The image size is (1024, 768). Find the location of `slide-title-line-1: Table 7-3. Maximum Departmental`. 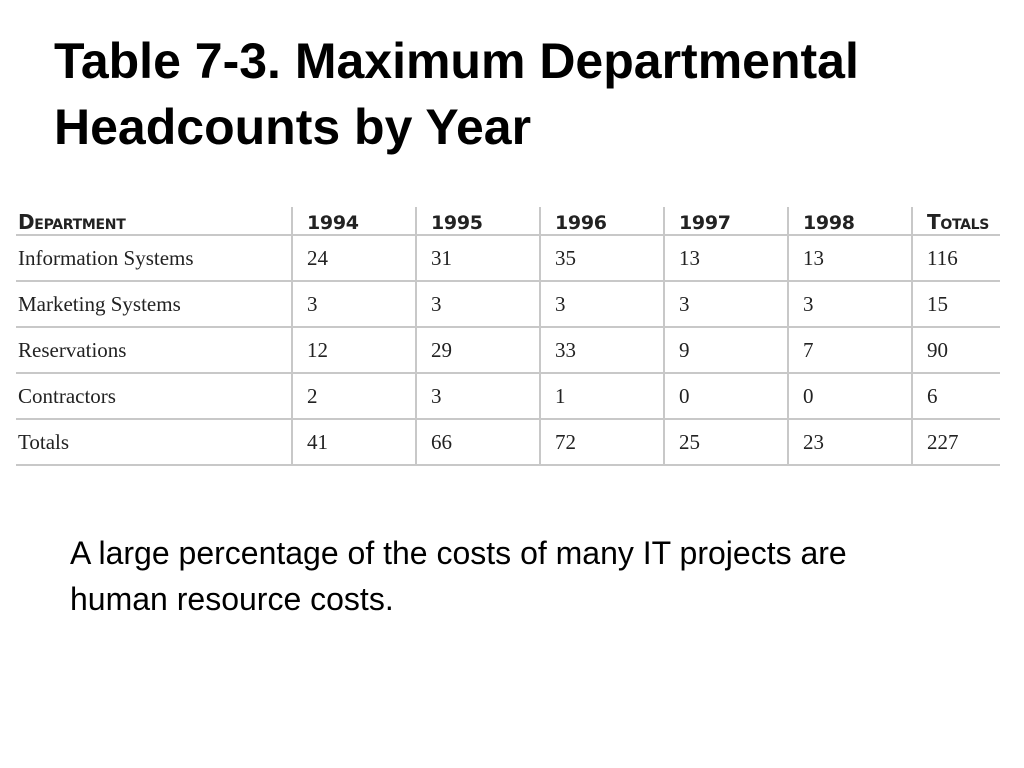

slide-title-line-1: Table 7-3. Maximum Departmental is located at coordinates (456, 61).